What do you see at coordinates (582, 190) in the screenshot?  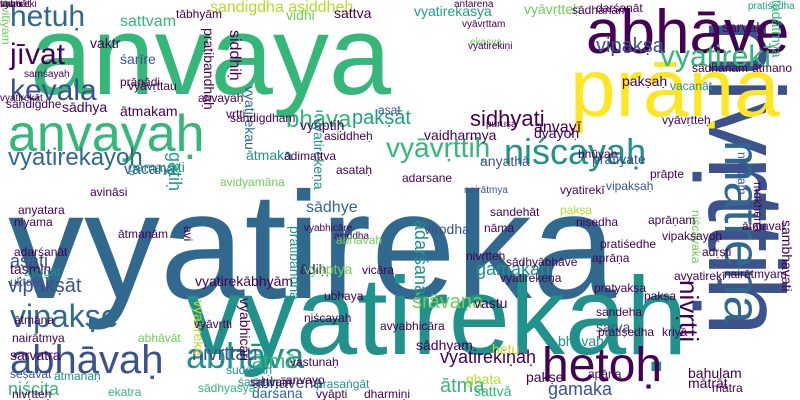 I see `word-vyatireki-146: vyatirekī` at bounding box center [582, 190].